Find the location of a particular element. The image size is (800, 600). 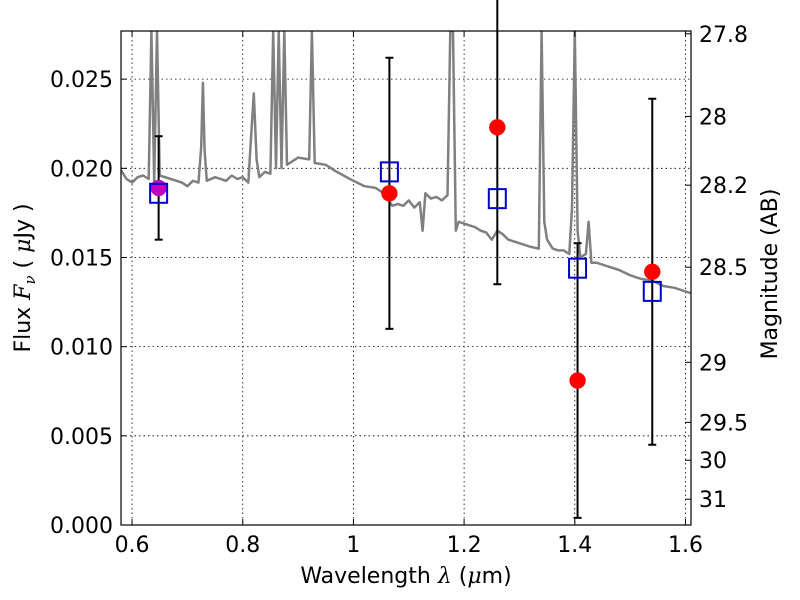

x-label-mu: μ is located at coordinates (474, 576).